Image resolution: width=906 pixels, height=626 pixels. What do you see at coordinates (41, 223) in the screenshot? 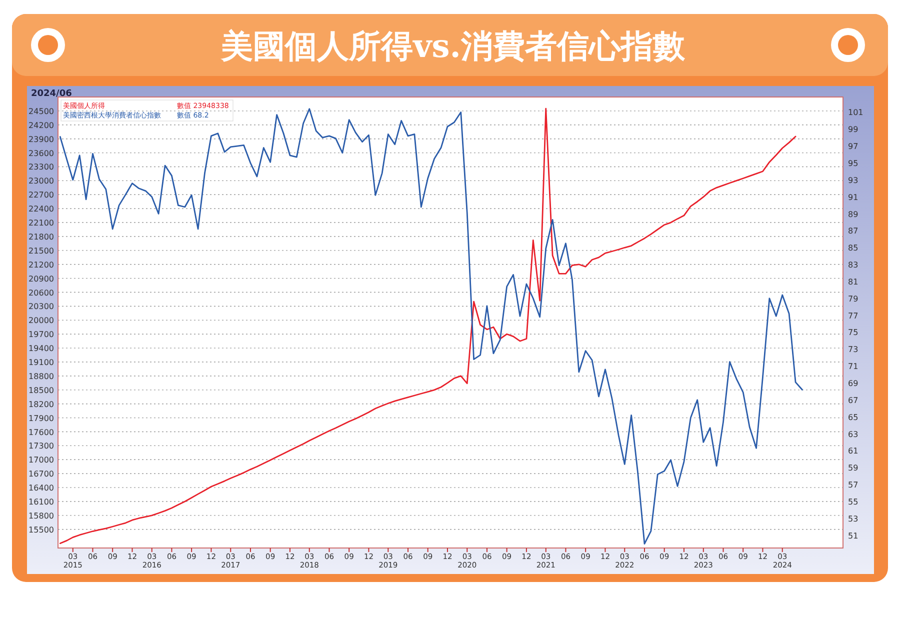
I see `y-tick-label: 22100` at bounding box center [41, 223].